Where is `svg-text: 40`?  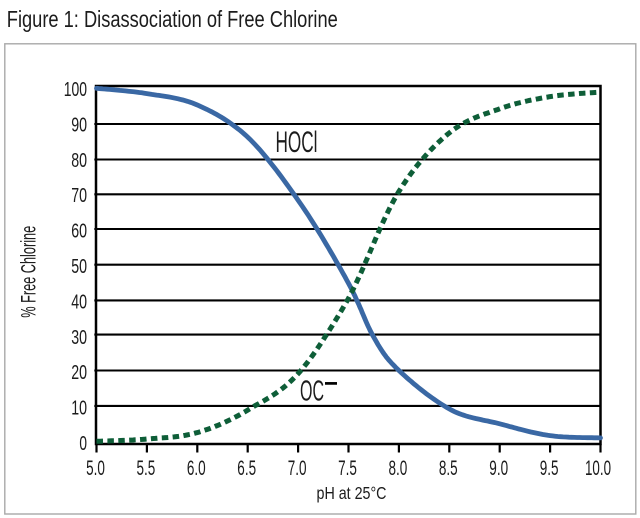 svg-text: 40 is located at coordinates (79, 302).